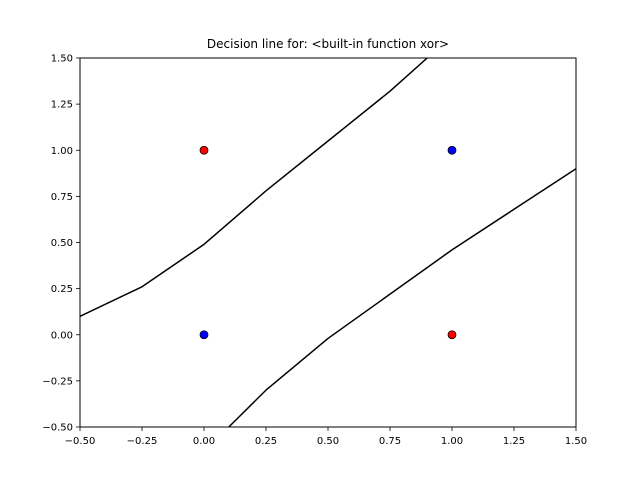 Image resolution: width=640 pixels, height=480 pixels. What do you see at coordinates (576, 441) in the screenshot?
I see `x-tick-label-8: 1.50` at bounding box center [576, 441].